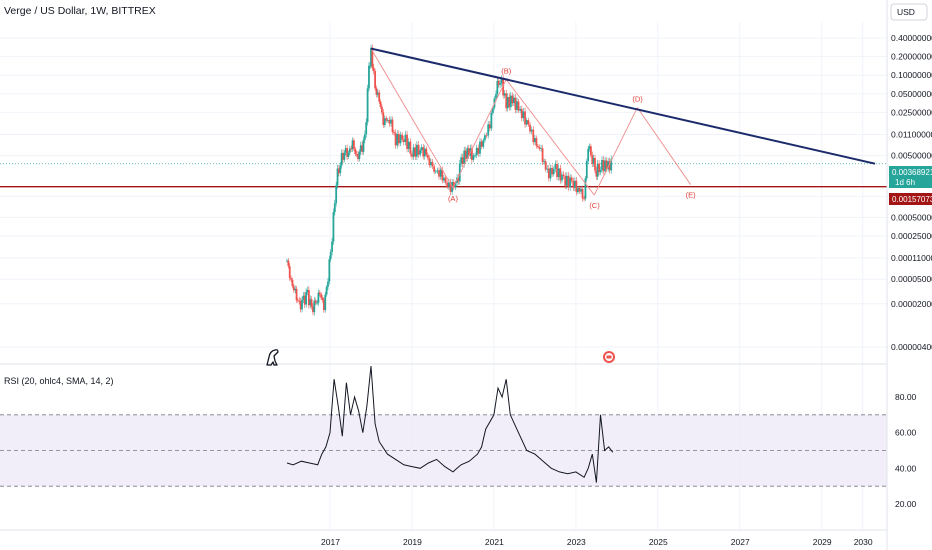  I want to click on dino-icon, so click(272, 357).